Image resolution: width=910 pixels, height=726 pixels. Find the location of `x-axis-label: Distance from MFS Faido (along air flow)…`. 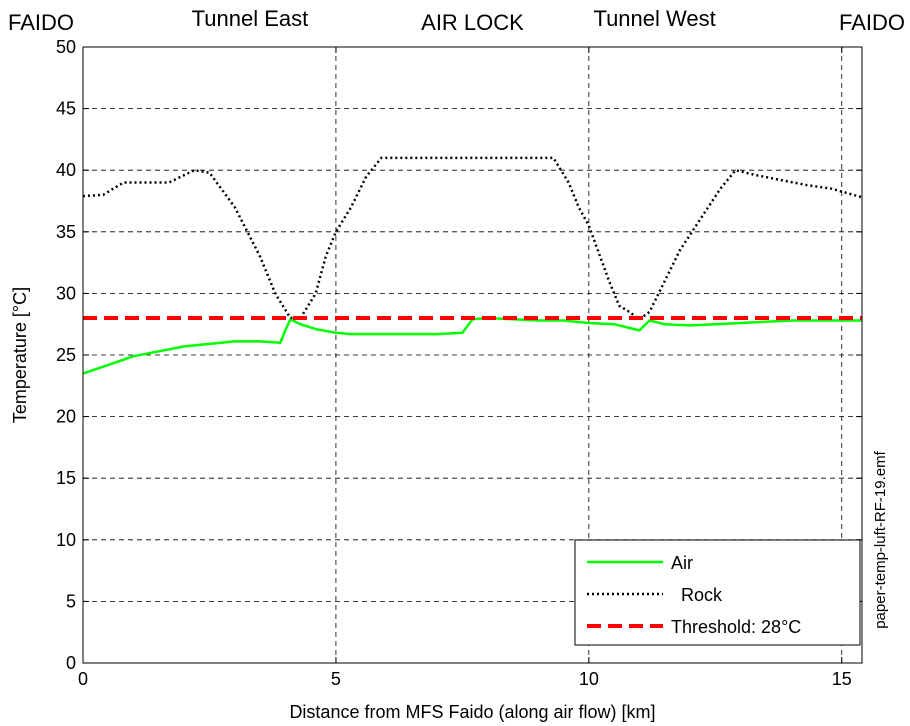

x-axis-label: Distance from MFS Faido (along air flow)… is located at coordinates (472, 712).